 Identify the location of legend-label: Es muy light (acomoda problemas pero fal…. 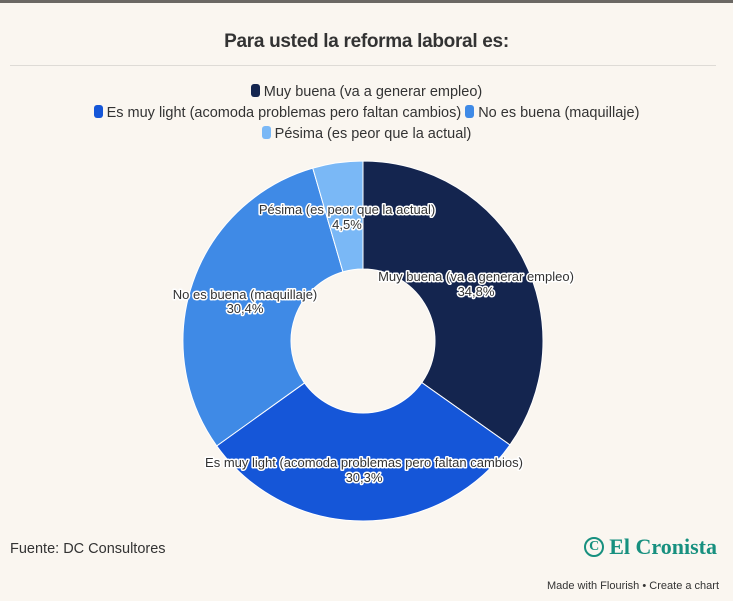
(284, 113).